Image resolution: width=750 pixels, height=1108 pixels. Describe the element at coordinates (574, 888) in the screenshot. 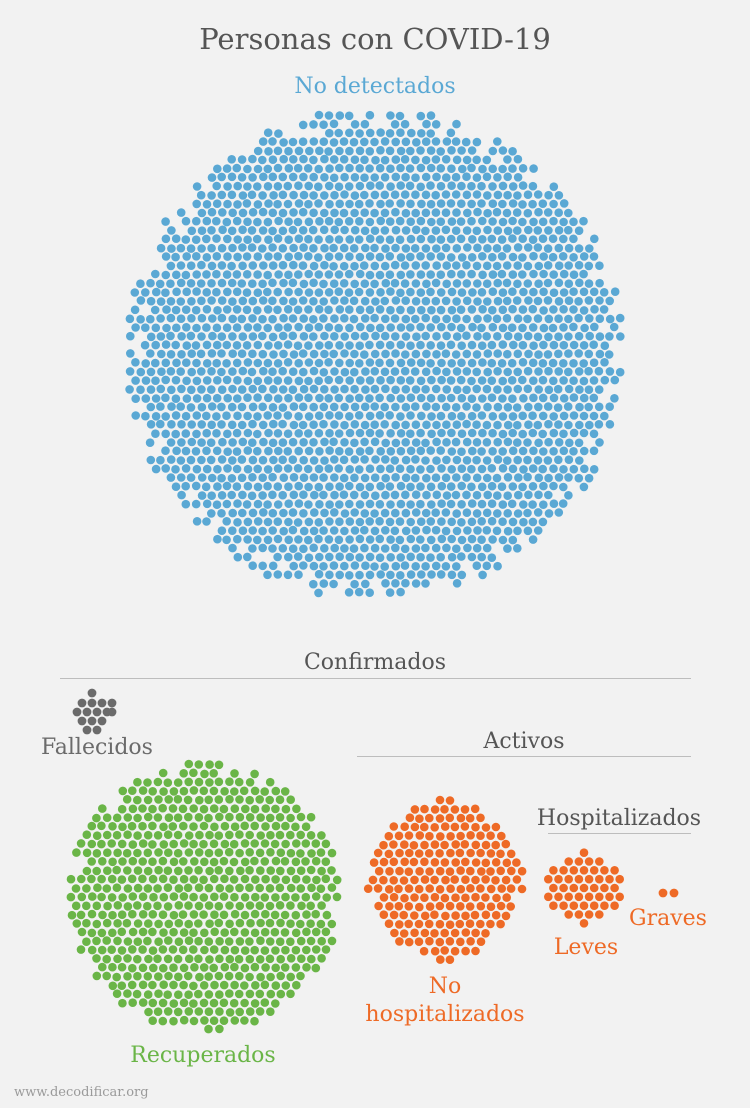

I see `leves-dot` at that location.